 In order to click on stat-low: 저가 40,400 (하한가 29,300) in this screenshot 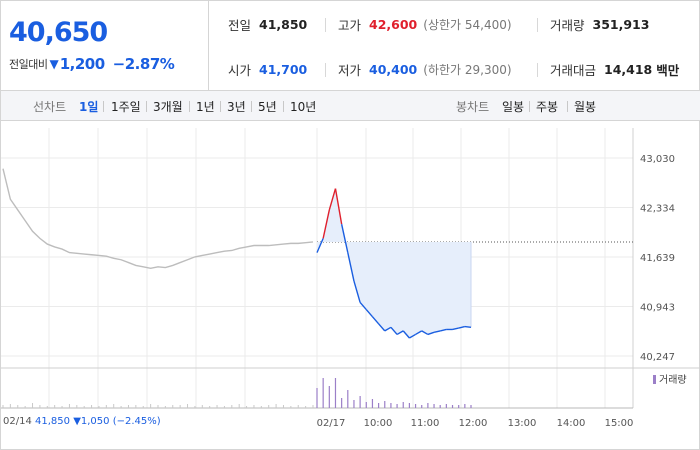, I will do `click(425, 69)`.